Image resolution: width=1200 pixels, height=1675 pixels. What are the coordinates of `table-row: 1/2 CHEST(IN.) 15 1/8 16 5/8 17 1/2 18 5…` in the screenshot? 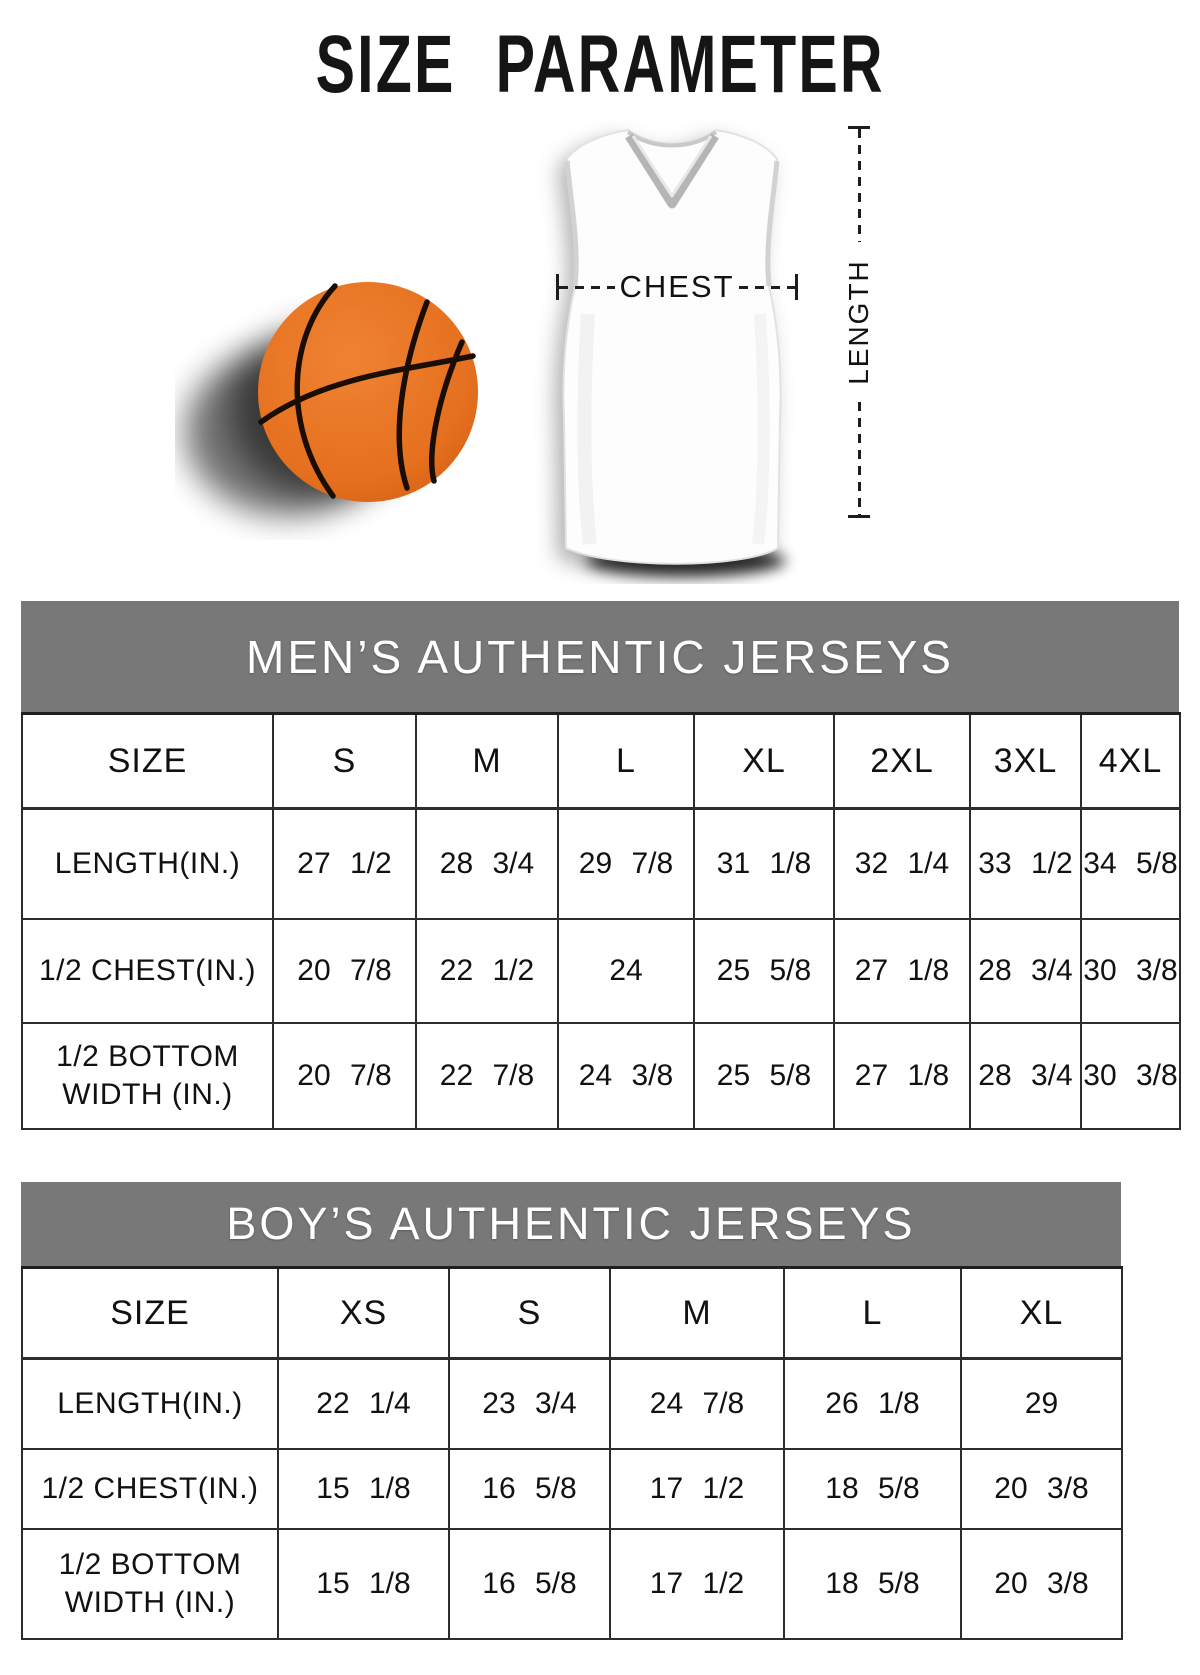 It's located at (572, 1488).